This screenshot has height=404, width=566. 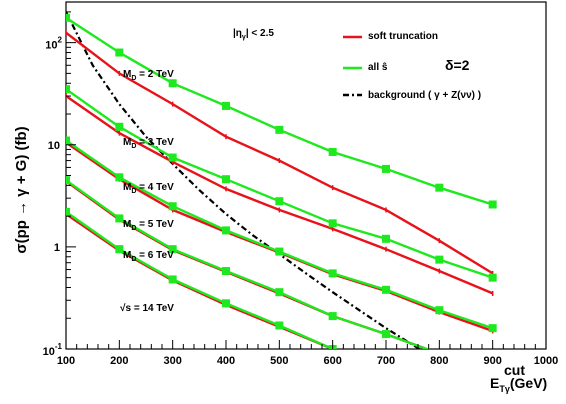 What do you see at coordinates (546, 361) in the screenshot?
I see `x-tick-label: 1000` at bounding box center [546, 361].